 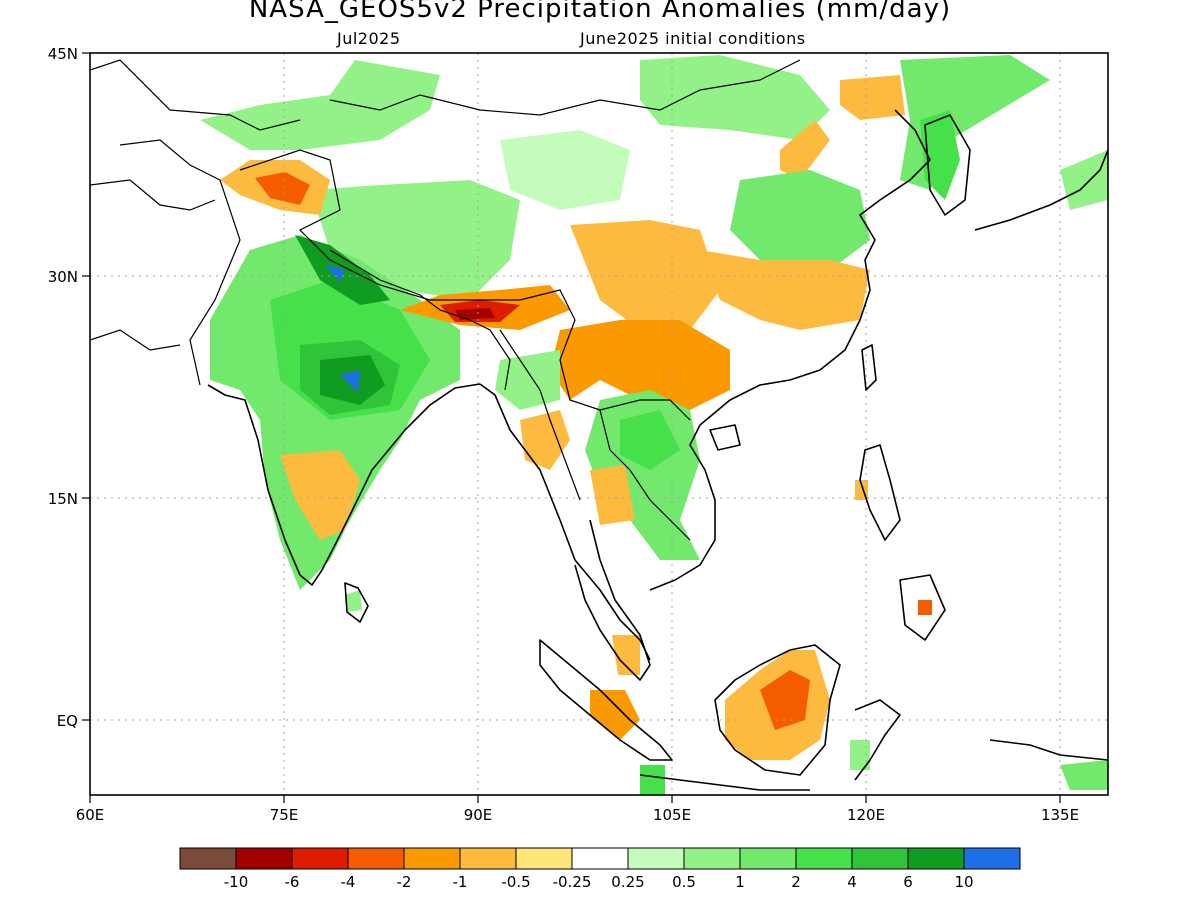 I want to click on anomaly-region-south-china-orange, so click(x=785, y=290).